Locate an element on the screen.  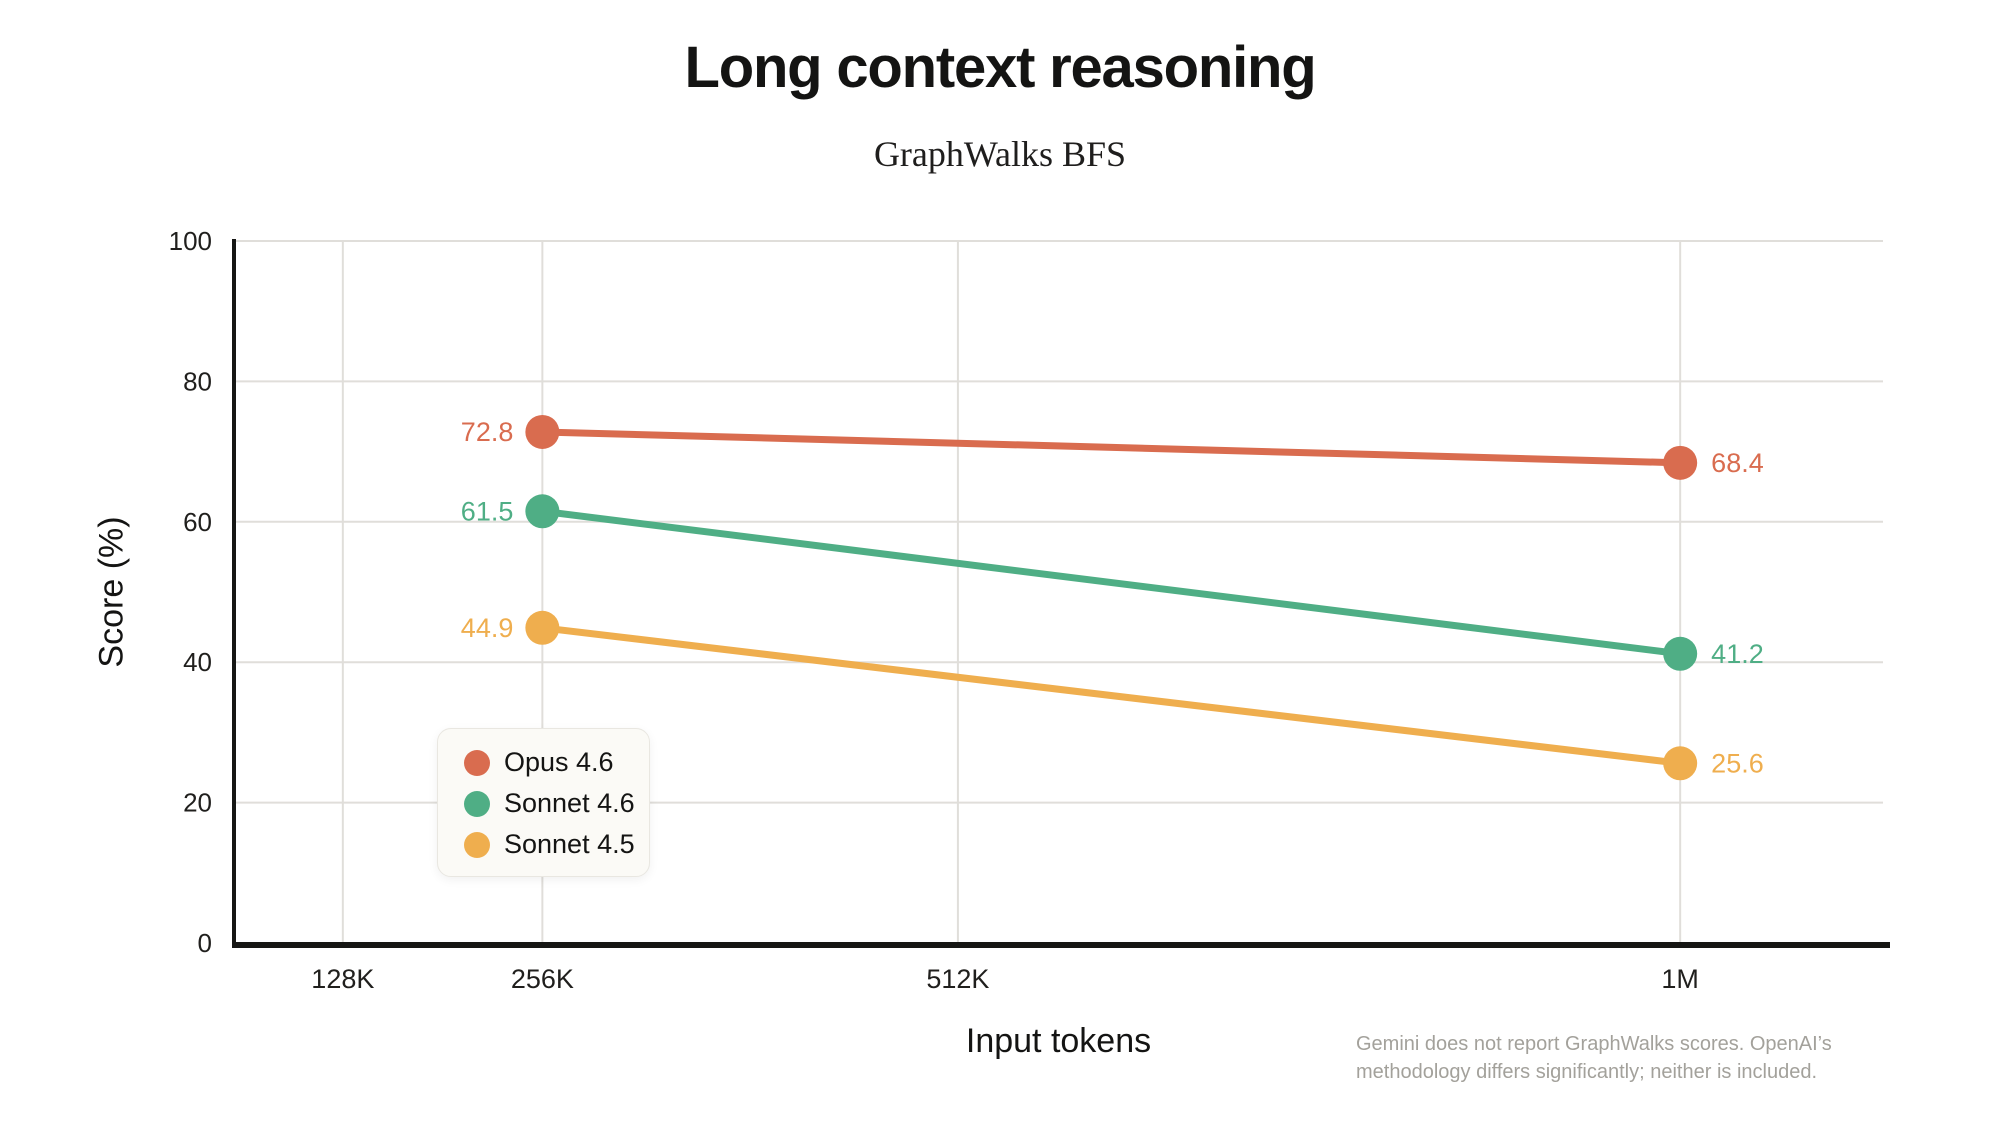
chart-subtitle: GraphWalks BFS is located at coordinates (1000, 154).